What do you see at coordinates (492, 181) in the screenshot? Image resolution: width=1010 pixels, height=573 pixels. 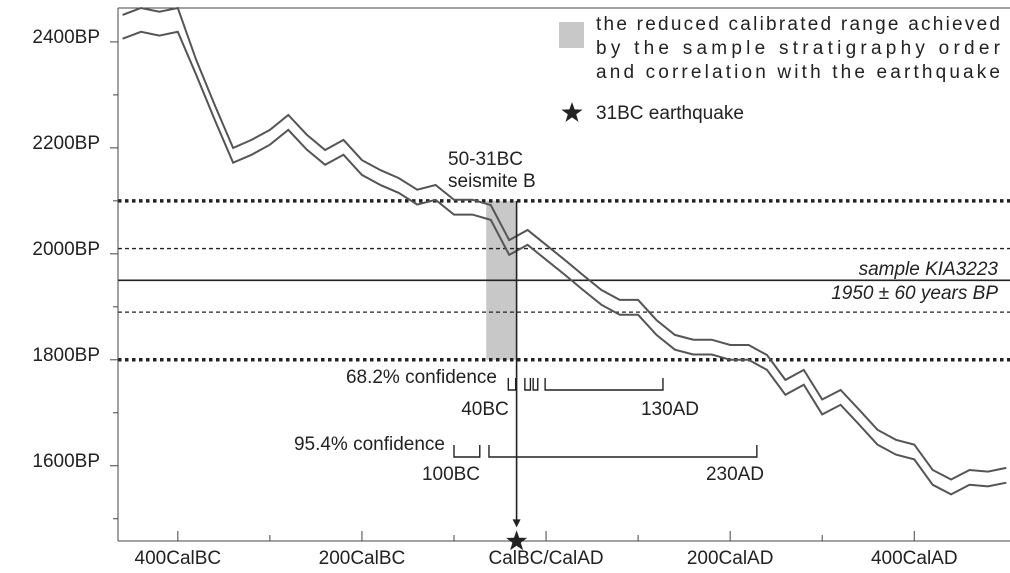 I see `seismite-label: seismite B` at bounding box center [492, 181].